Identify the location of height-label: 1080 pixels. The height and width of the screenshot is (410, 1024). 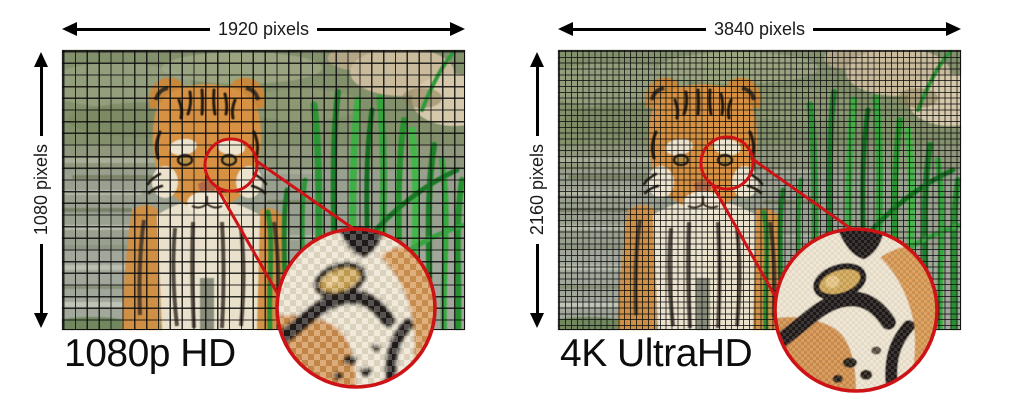
(40, 190).